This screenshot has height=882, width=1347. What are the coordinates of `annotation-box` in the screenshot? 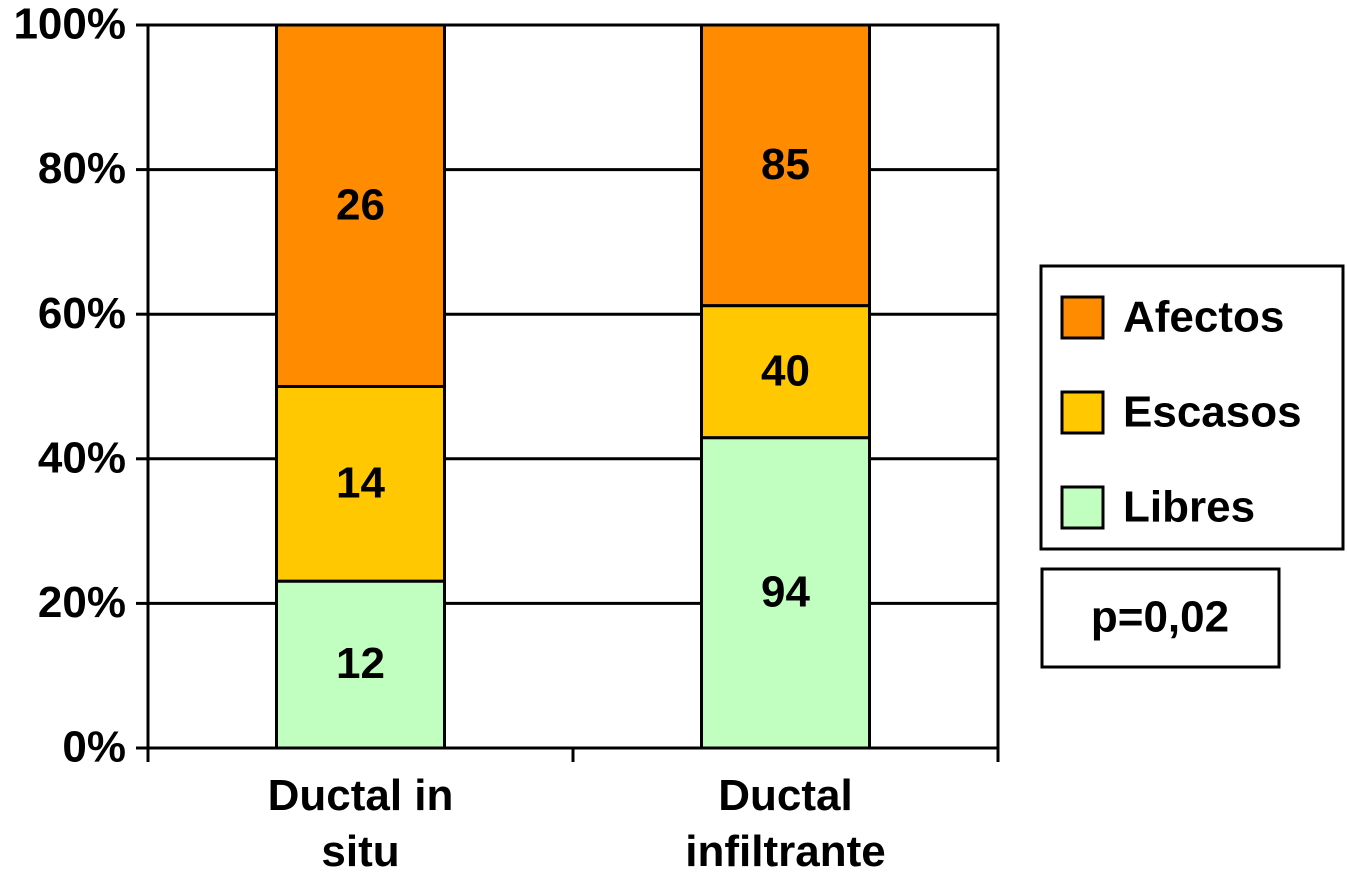 It's located at (1160, 618).